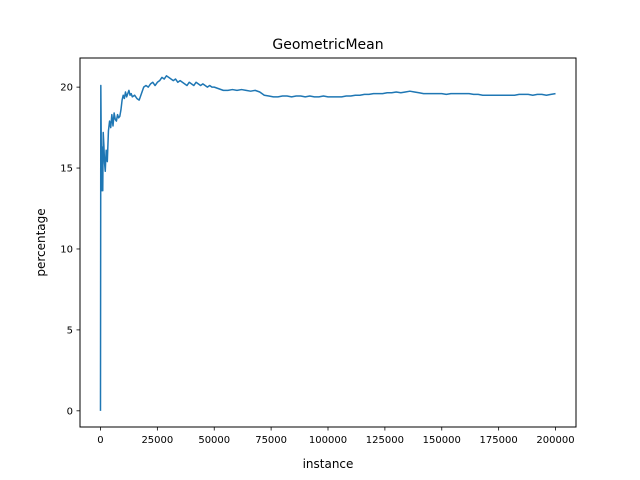  What do you see at coordinates (66, 88) in the screenshot?
I see `y-tick-label: 20` at bounding box center [66, 88].